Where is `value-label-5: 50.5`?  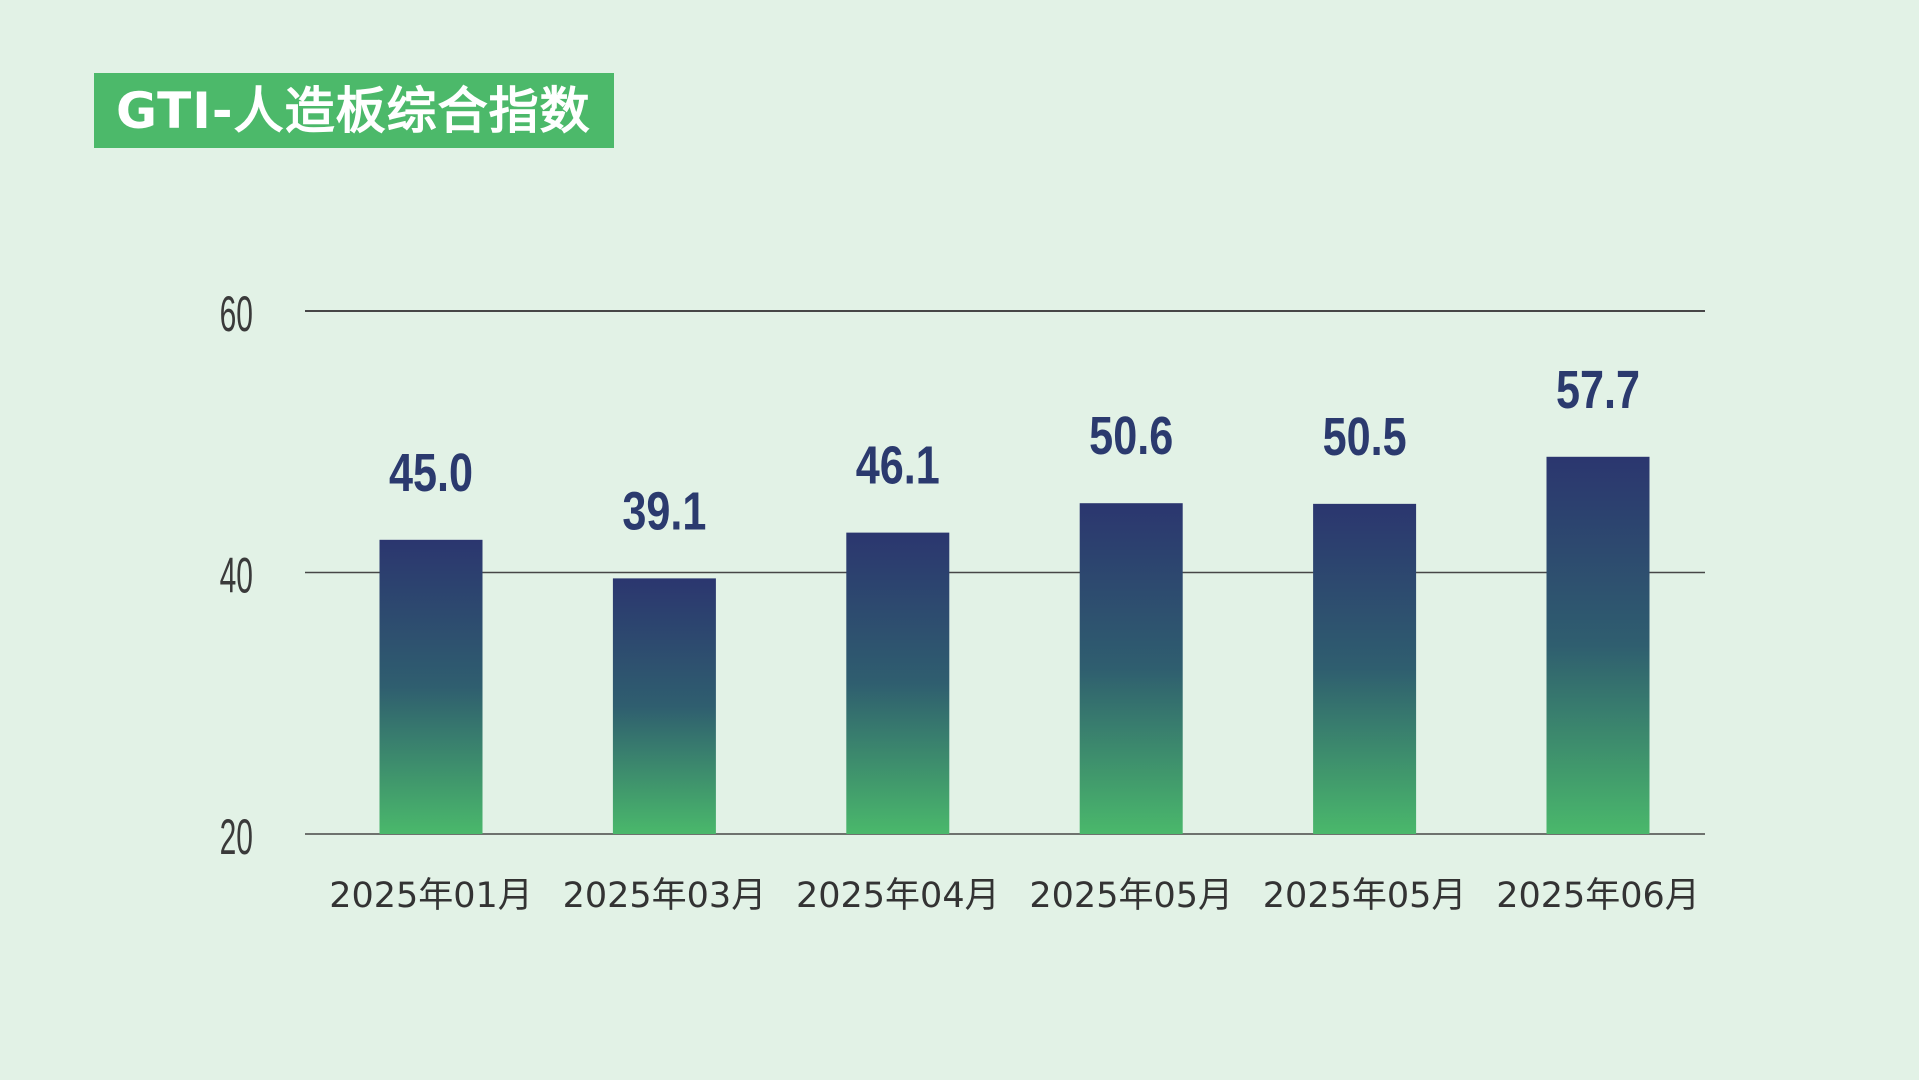 value-label-5: 50.5 is located at coordinates (1365, 437).